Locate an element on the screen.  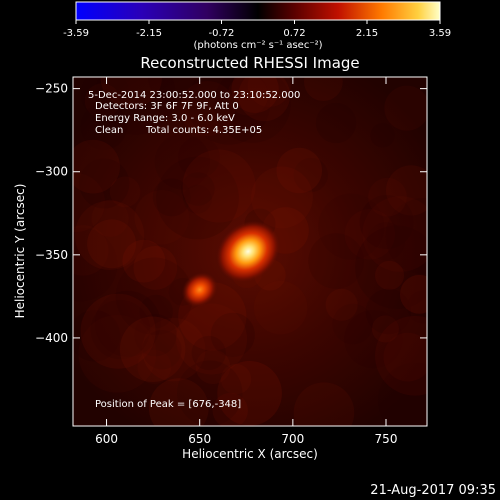
x-tick-label: 700 is located at coordinates (292, 439).